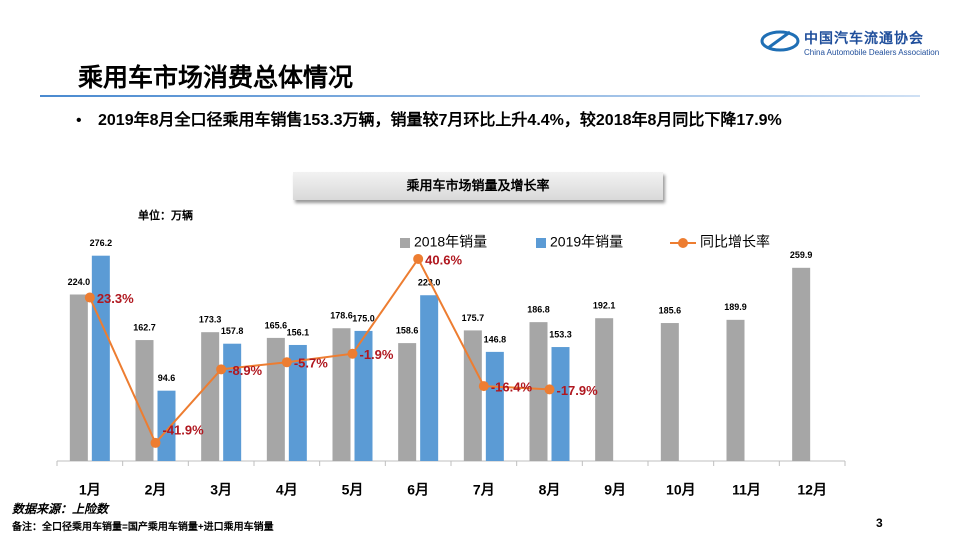 This screenshot has width=960, height=540. Describe the element at coordinates (143, 527) in the screenshot. I see `note: 备注：全口径乘用车销量=国产乘用车销量+进口乘用车销量` at that location.